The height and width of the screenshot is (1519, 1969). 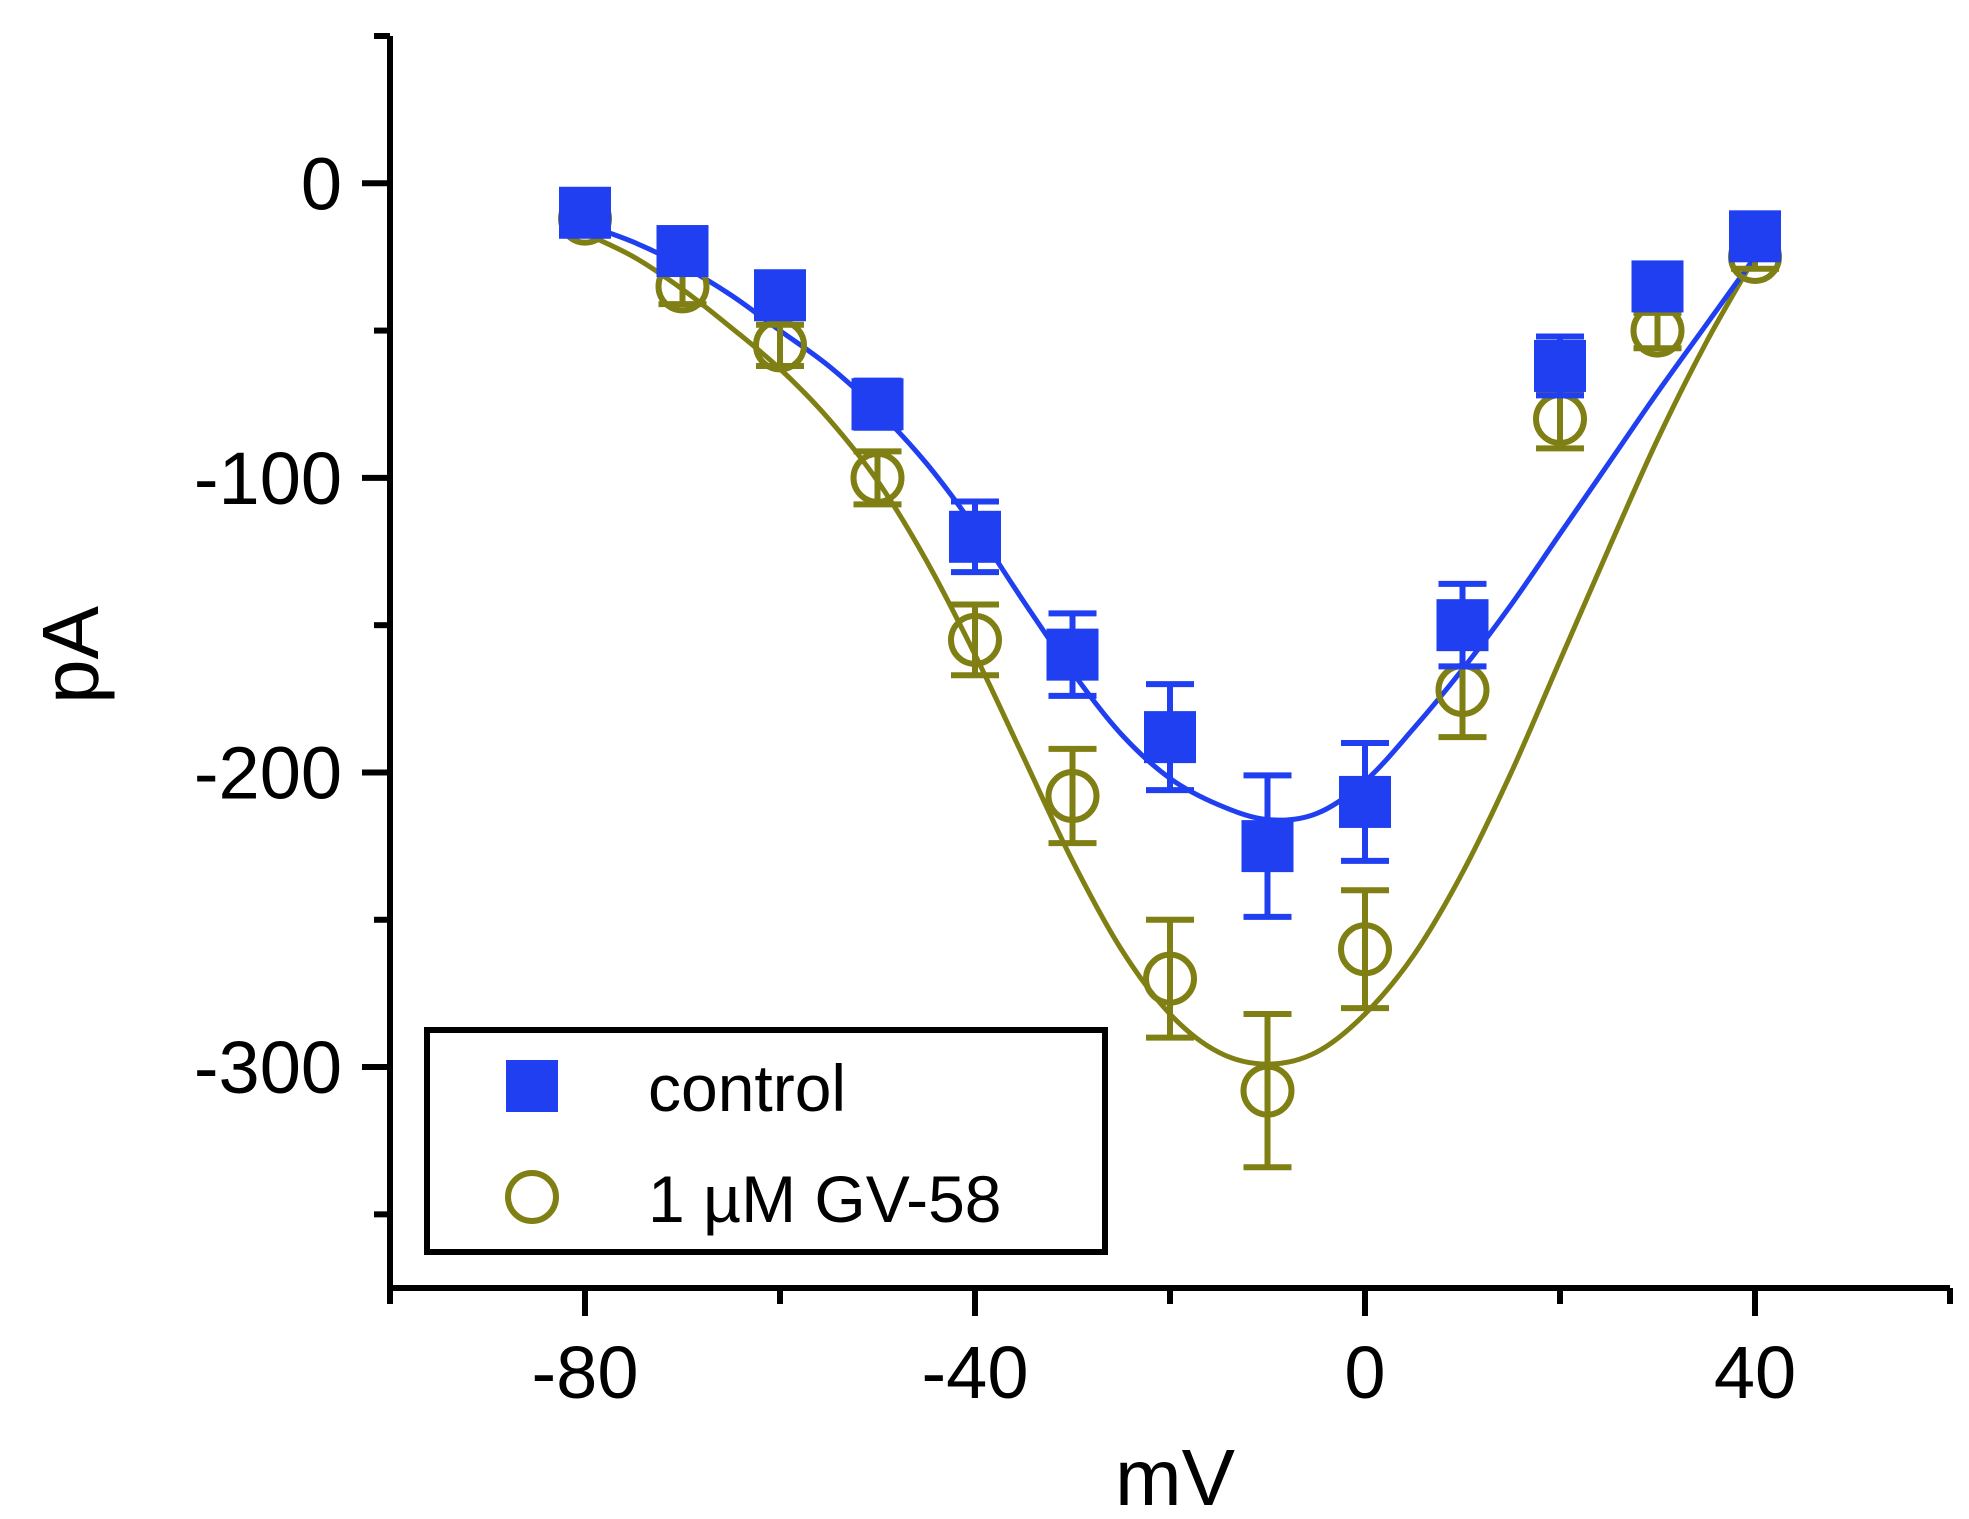 I want to click on x-tick-label: -40, so click(x=975, y=1372).